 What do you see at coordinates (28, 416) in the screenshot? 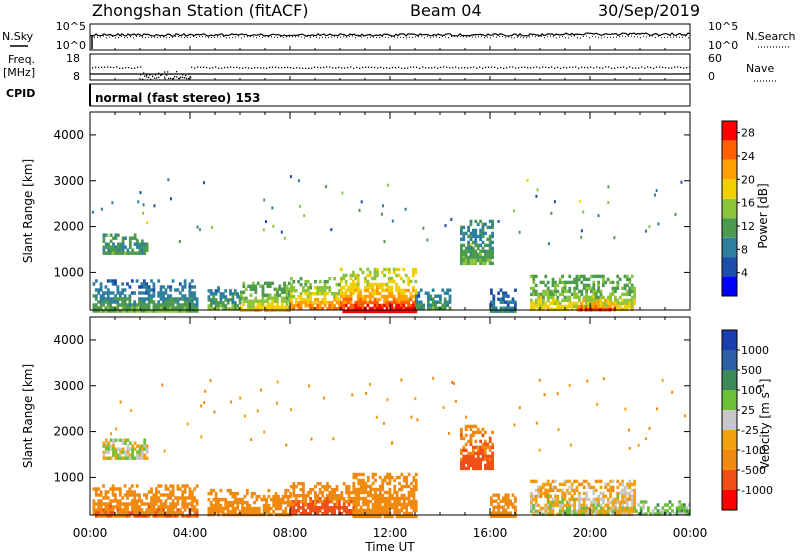
I see `velocity-ylabel: Slant Range [km]` at bounding box center [28, 416].